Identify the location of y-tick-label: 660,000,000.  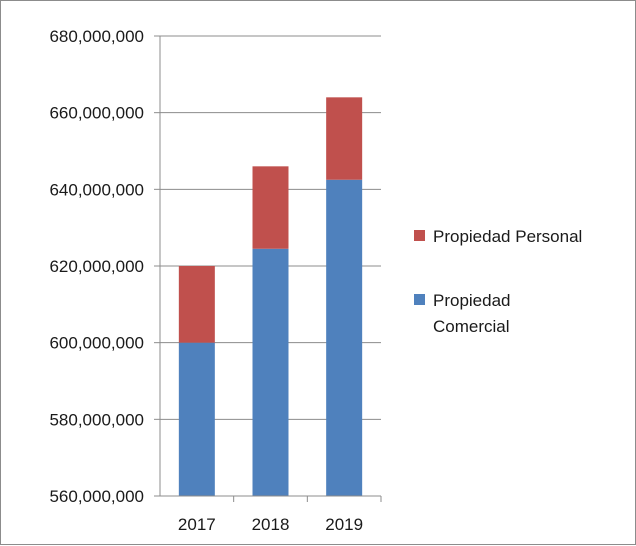
(96, 113).